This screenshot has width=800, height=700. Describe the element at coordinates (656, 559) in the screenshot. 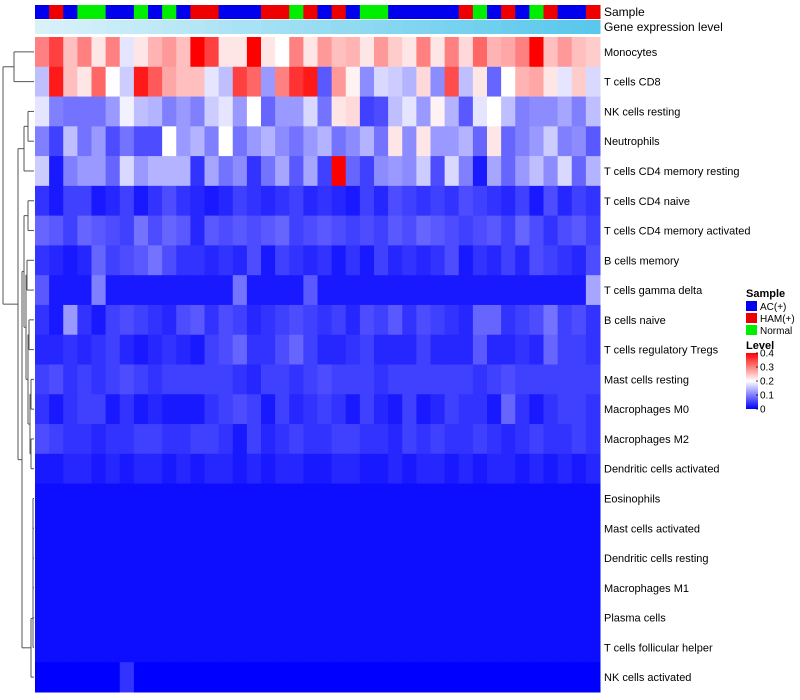

I see `row-label: Dendritic cells resting` at that location.